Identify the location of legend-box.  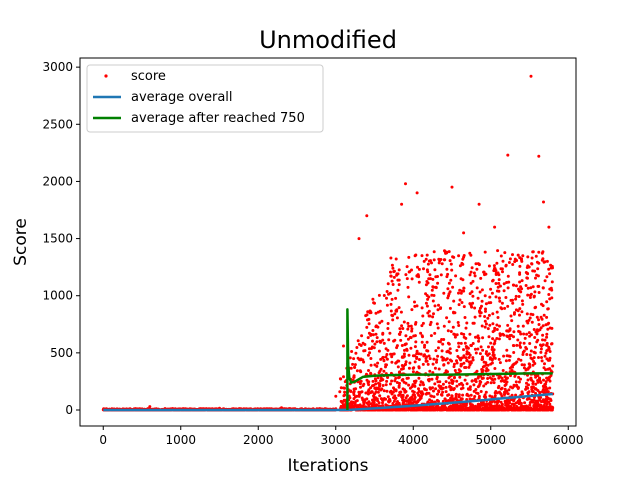
(205, 98).